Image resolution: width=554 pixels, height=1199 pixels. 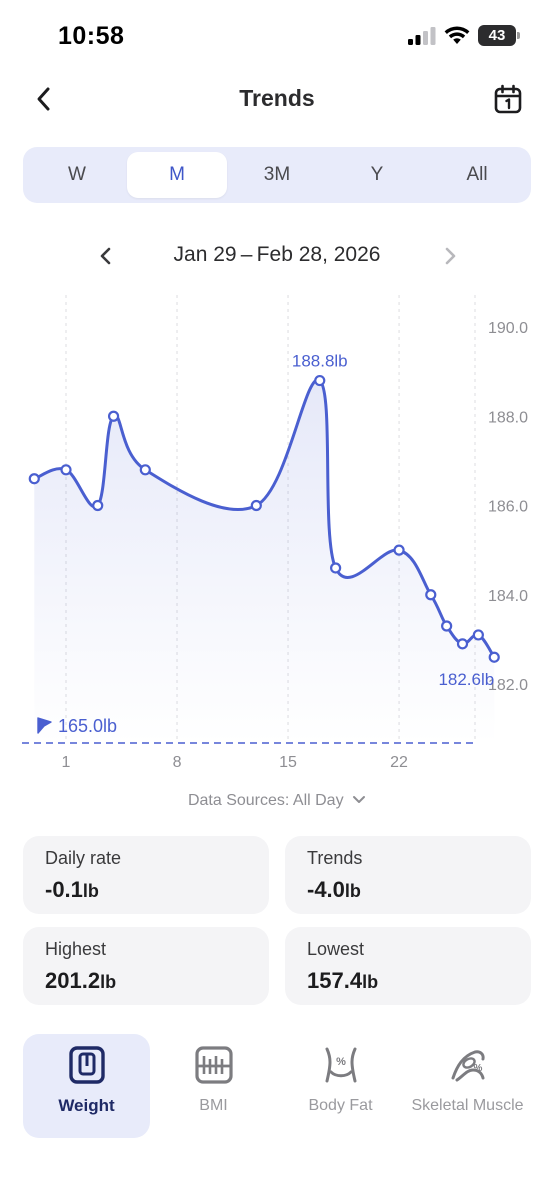 I want to click on status-time: 10:58, so click(x=91, y=36).